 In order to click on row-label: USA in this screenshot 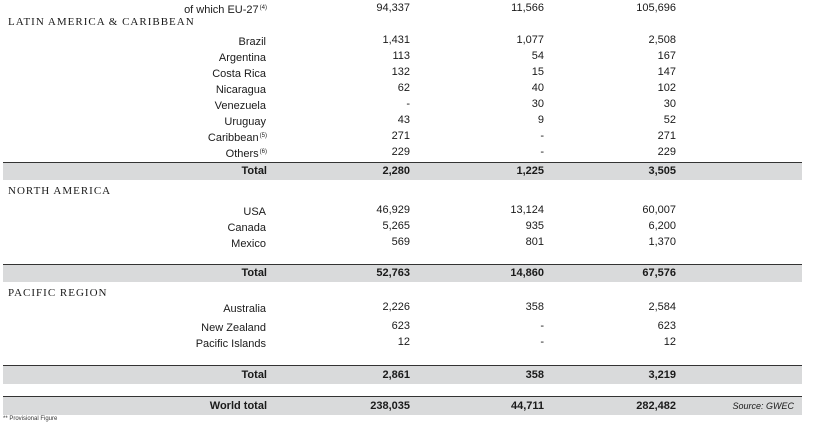, I will do `click(254, 212)`.